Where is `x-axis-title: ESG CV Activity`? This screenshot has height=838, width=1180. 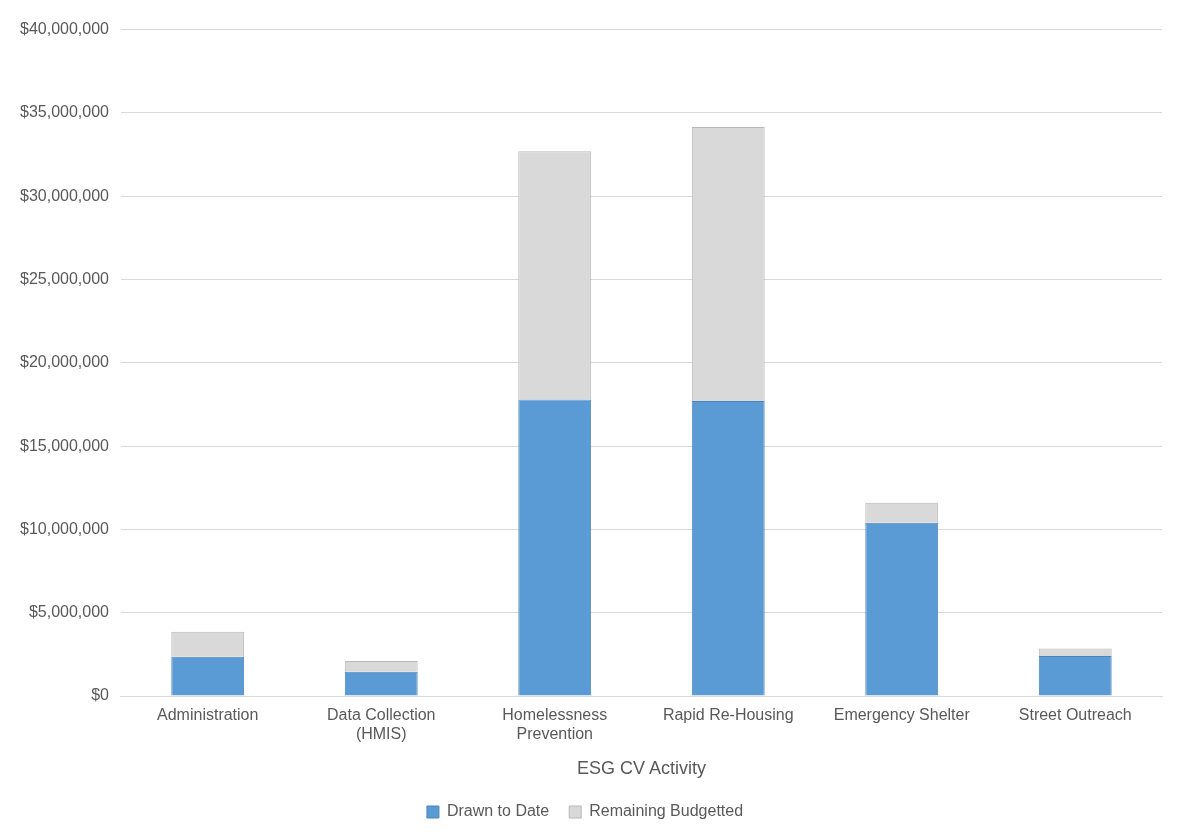
x-axis-title: ESG CV Activity is located at coordinates (641, 768).